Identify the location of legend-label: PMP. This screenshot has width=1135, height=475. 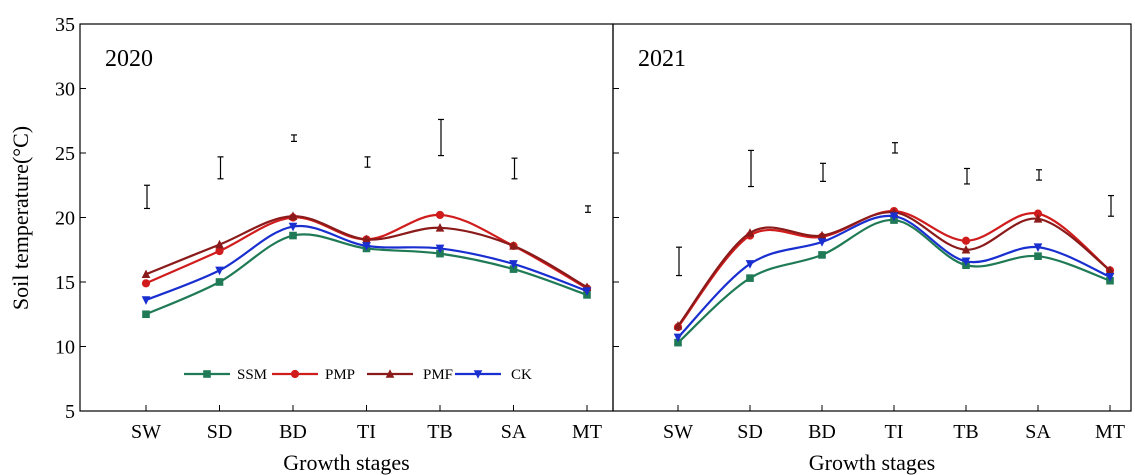
(340, 375).